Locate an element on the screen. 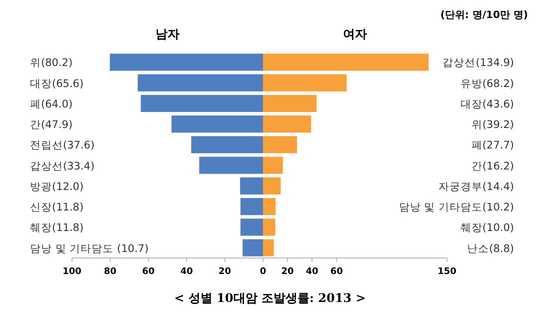  x-tick-label: 80 is located at coordinates (110, 272).